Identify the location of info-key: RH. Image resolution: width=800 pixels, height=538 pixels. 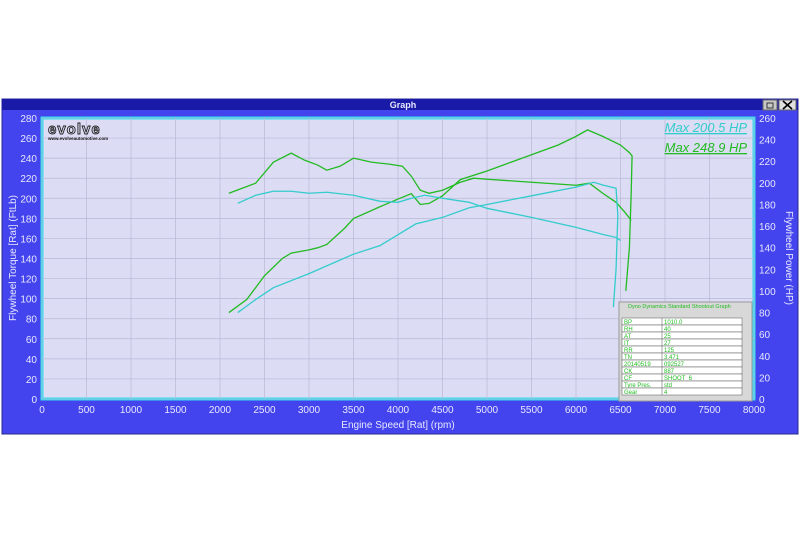
(628, 330).